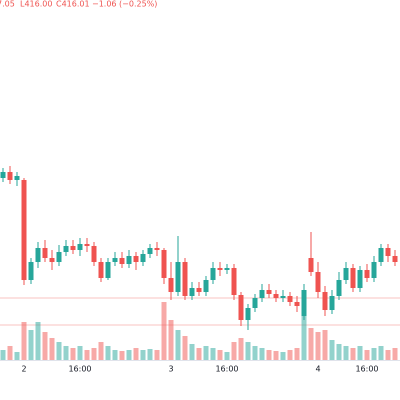 This screenshot has height=400, width=400. Describe the element at coordinates (7, 4) in the screenshot. I see `ohlc-legend: 7.05` at that location.